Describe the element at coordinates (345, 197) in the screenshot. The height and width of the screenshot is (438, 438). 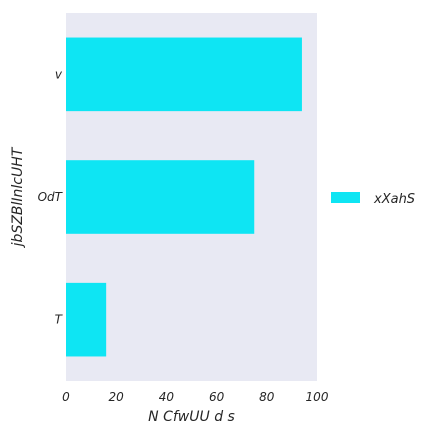
I see `legend-swatch` at that location.